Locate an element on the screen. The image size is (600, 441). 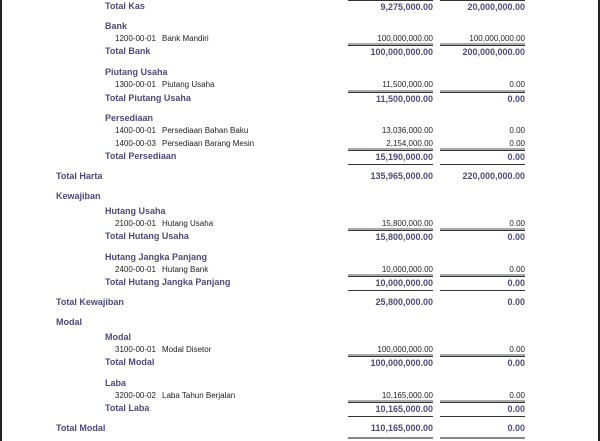
account-name: Hutang Usaha is located at coordinates (188, 223).